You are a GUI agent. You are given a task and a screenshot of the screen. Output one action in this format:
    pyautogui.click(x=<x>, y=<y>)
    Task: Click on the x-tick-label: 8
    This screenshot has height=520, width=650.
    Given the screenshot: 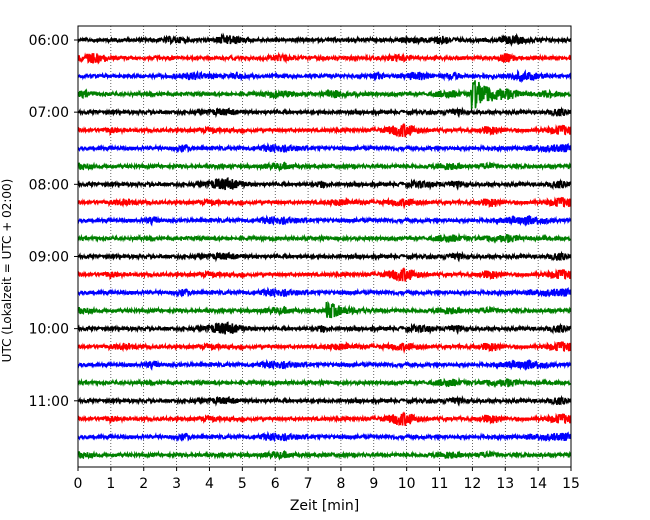 What is the action you would take?
    pyautogui.click(x=340, y=484)
    